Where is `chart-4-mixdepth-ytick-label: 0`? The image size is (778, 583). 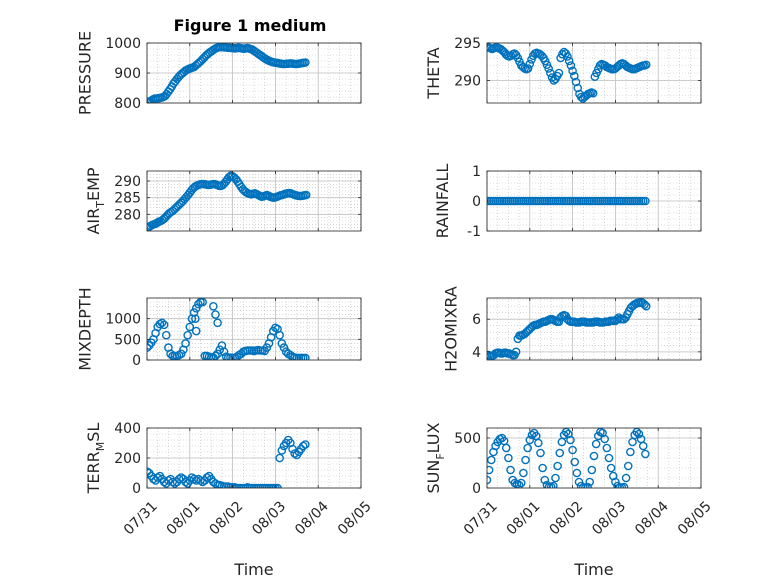
chart-4-mixdepth-ytick-label: 0 is located at coordinates (136, 361).